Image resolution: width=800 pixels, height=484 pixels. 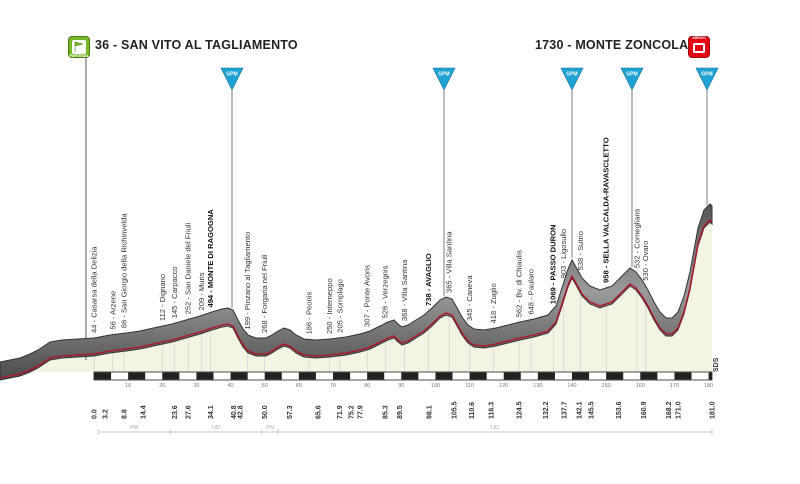 I want to click on place-label: 562 - Bv. di Chiaulis, so click(x=519, y=283).